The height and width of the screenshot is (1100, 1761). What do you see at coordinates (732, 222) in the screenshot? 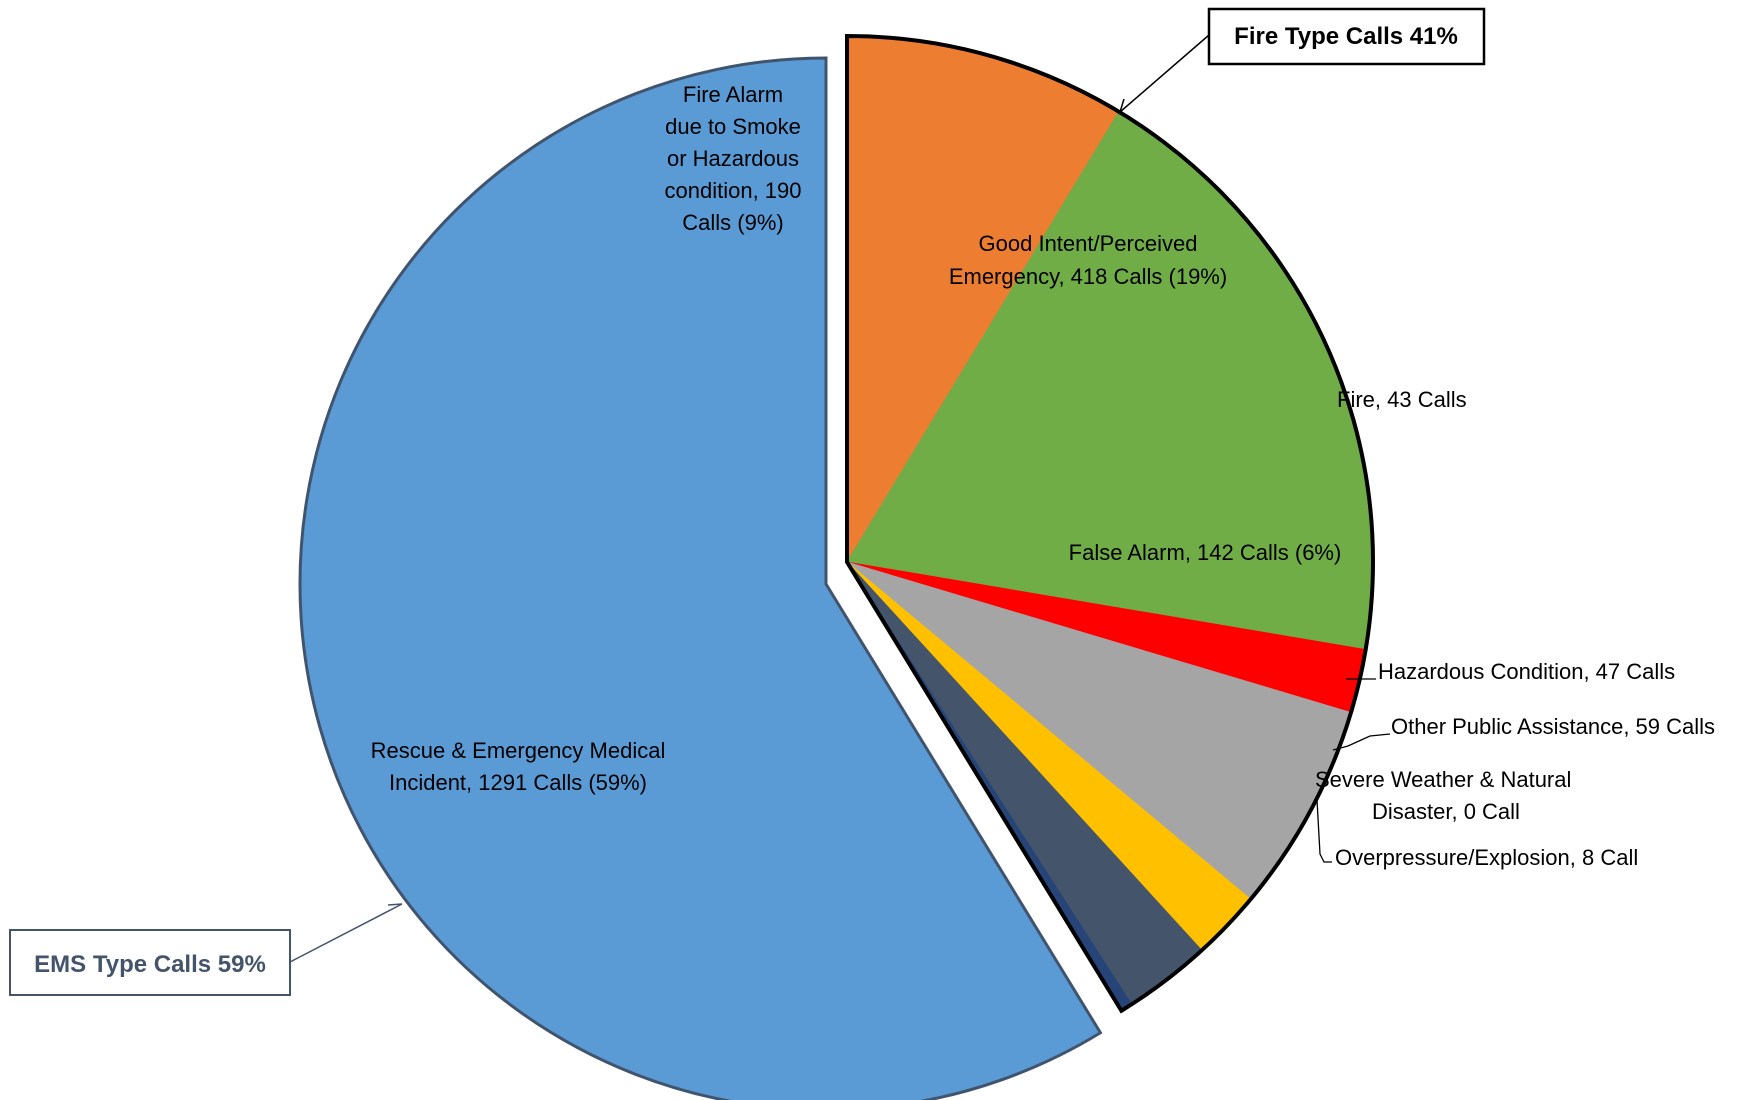
I see `label-line: Calls (9%)` at bounding box center [732, 222].